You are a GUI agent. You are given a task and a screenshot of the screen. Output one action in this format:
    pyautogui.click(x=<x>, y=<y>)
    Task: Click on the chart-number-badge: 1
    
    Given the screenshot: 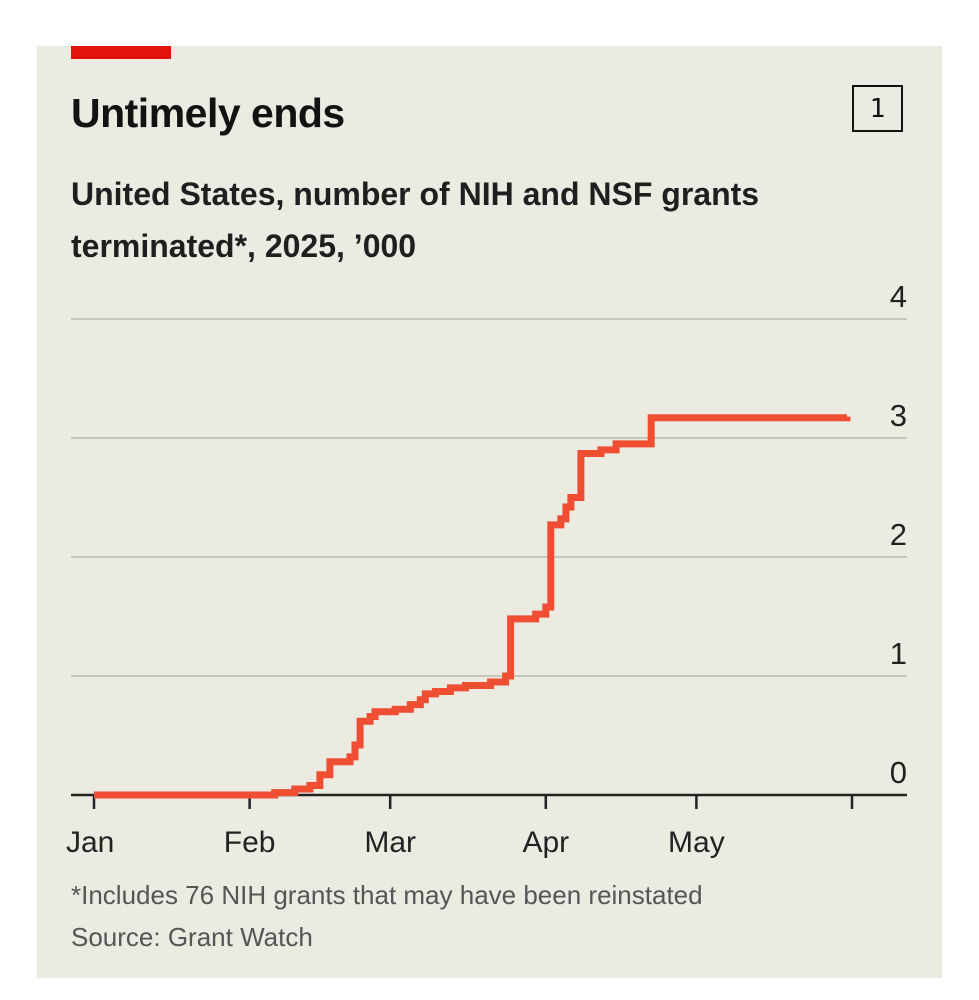 What is the action you would take?
    pyautogui.click(x=877, y=108)
    